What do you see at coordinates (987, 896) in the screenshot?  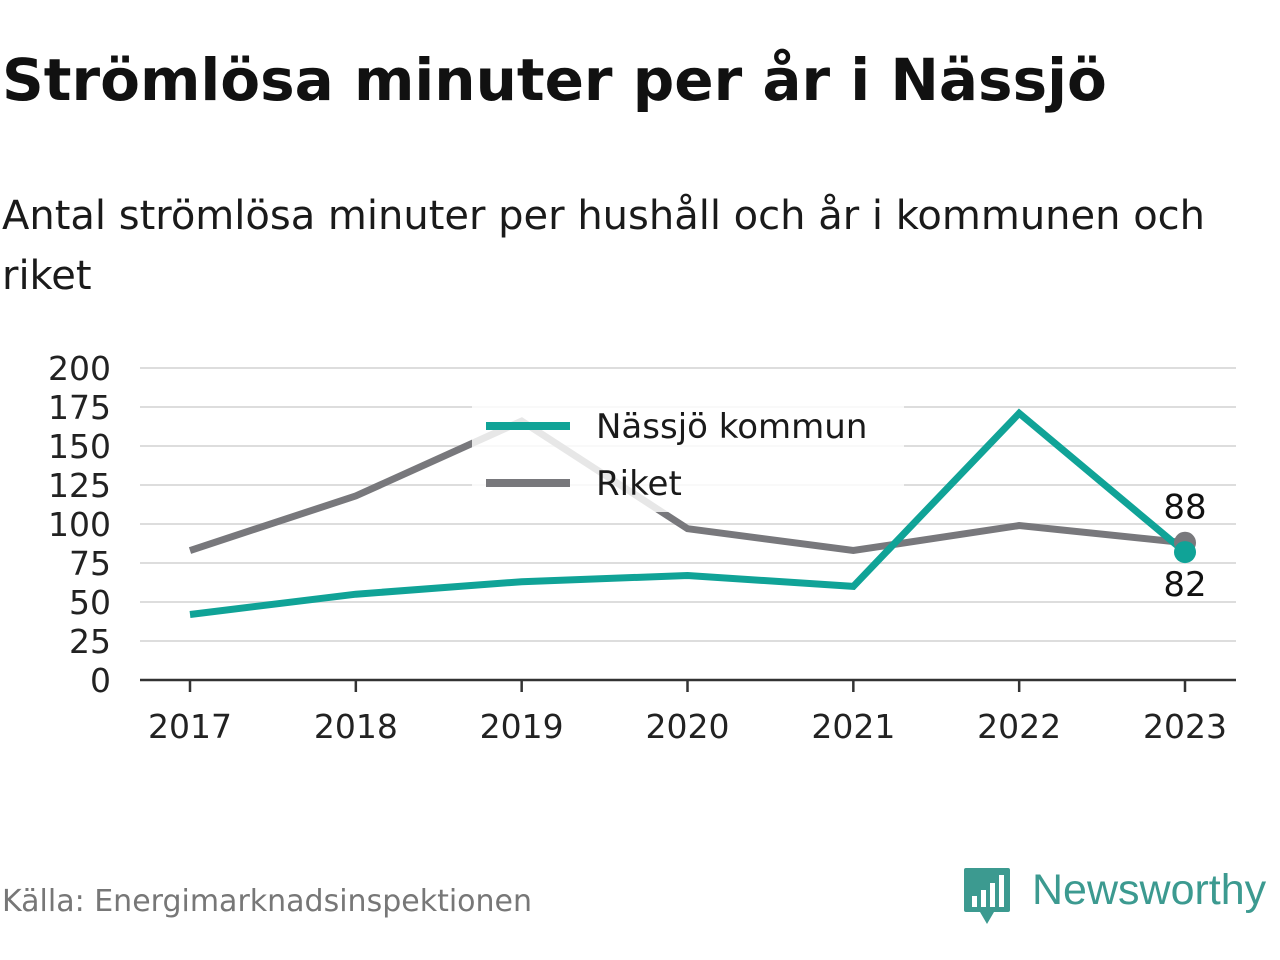 I see `bar-chart-speech-bubble-icon` at bounding box center [987, 896].